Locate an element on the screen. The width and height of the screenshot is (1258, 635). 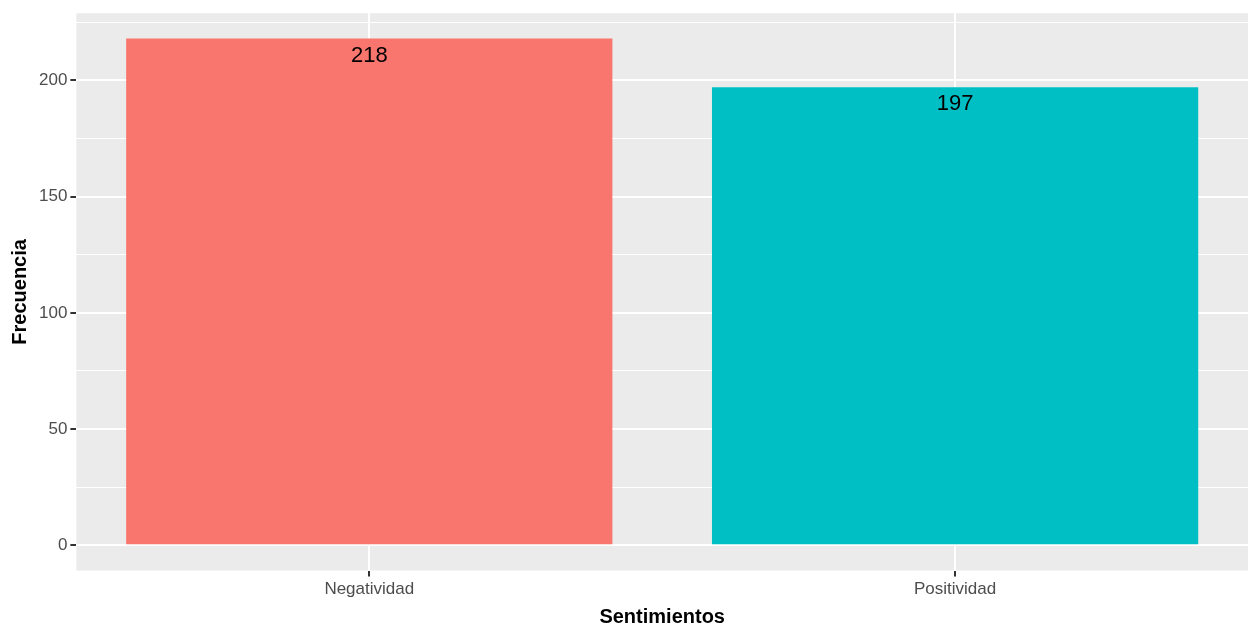
y-tick-label: 0 is located at coordinates (62, 544).